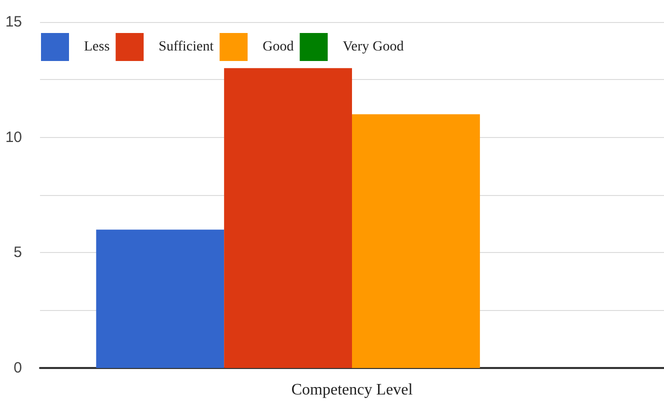 The image size is (664, 406). Describe the element at coordinates (373, 47) in the screenshot. I see `legend-label: Very Good` at that location.